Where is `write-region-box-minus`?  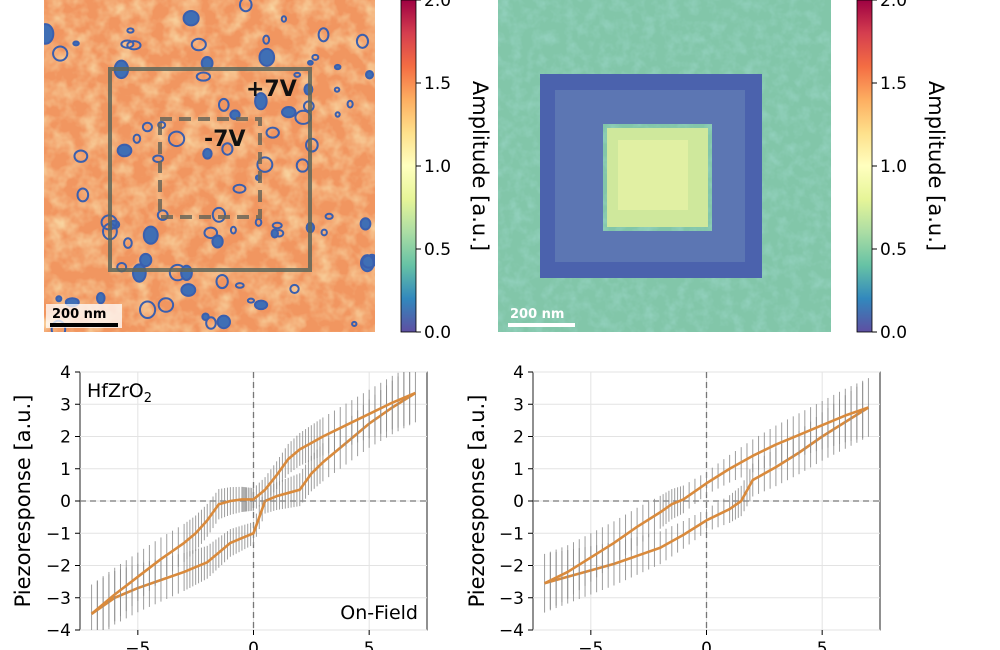
write-region-box-minus is located at coordinates (210, 168).